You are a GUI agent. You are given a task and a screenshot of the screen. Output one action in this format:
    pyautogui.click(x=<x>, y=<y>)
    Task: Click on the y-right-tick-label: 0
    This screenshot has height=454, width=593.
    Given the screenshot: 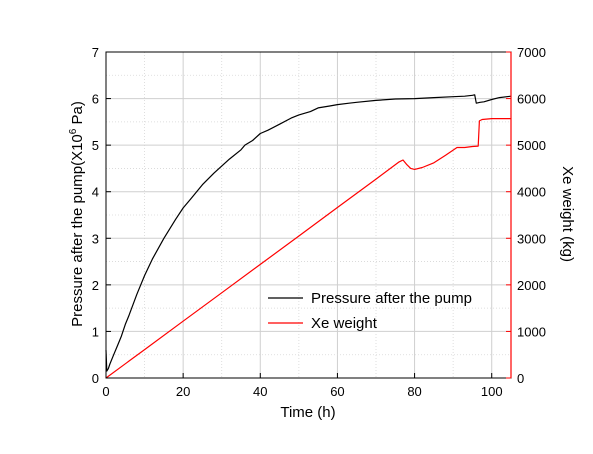 What is the action you would take?
    pyautogui.click(x=520, y=378)
    